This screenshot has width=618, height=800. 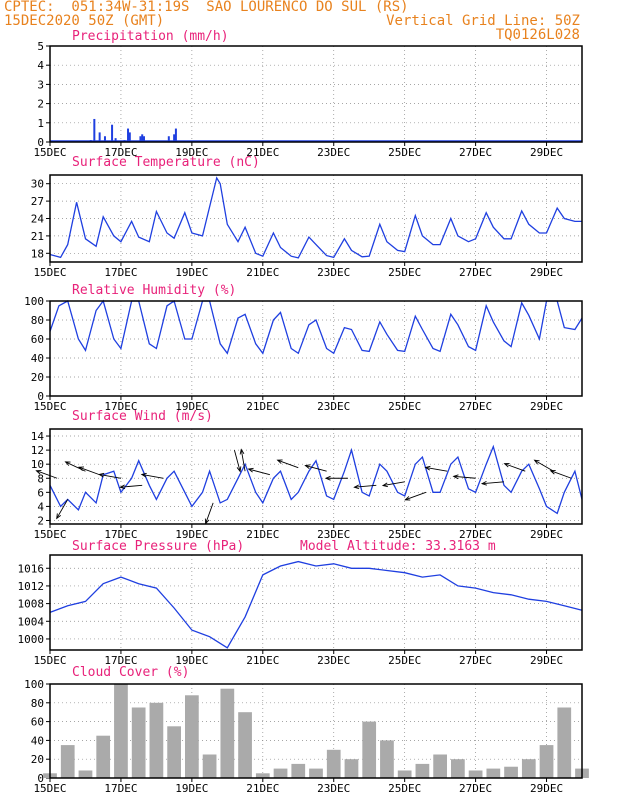 I want to click on y-tick-label: 1, so click(x=40, y=123).